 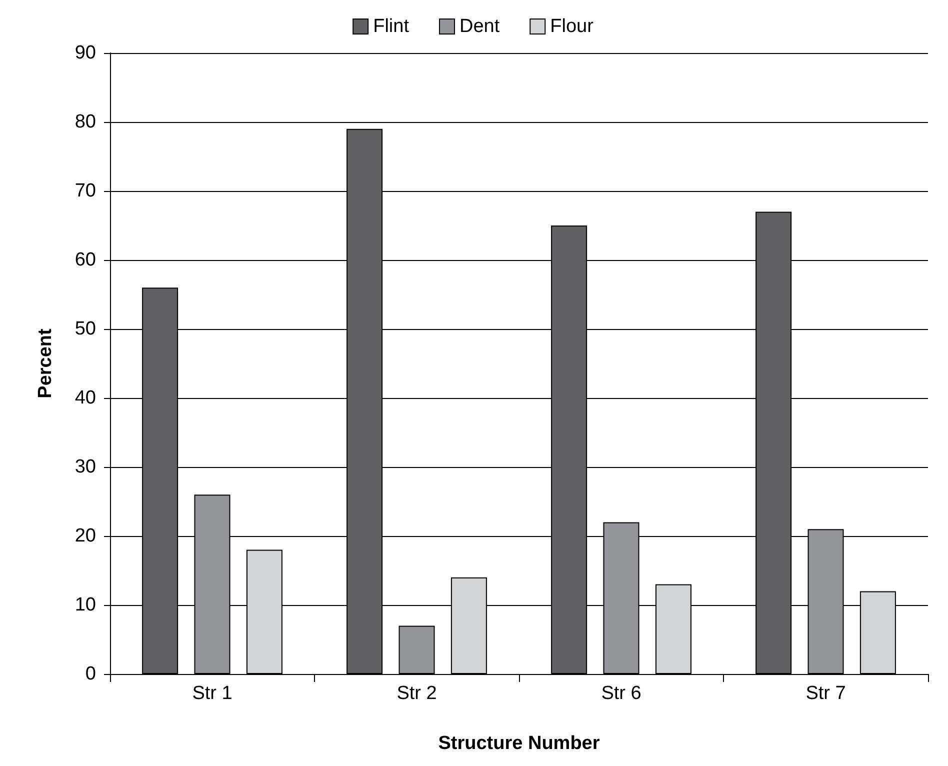 I want to click on x-tick-label: Str 6, so click(x=621, y=693).